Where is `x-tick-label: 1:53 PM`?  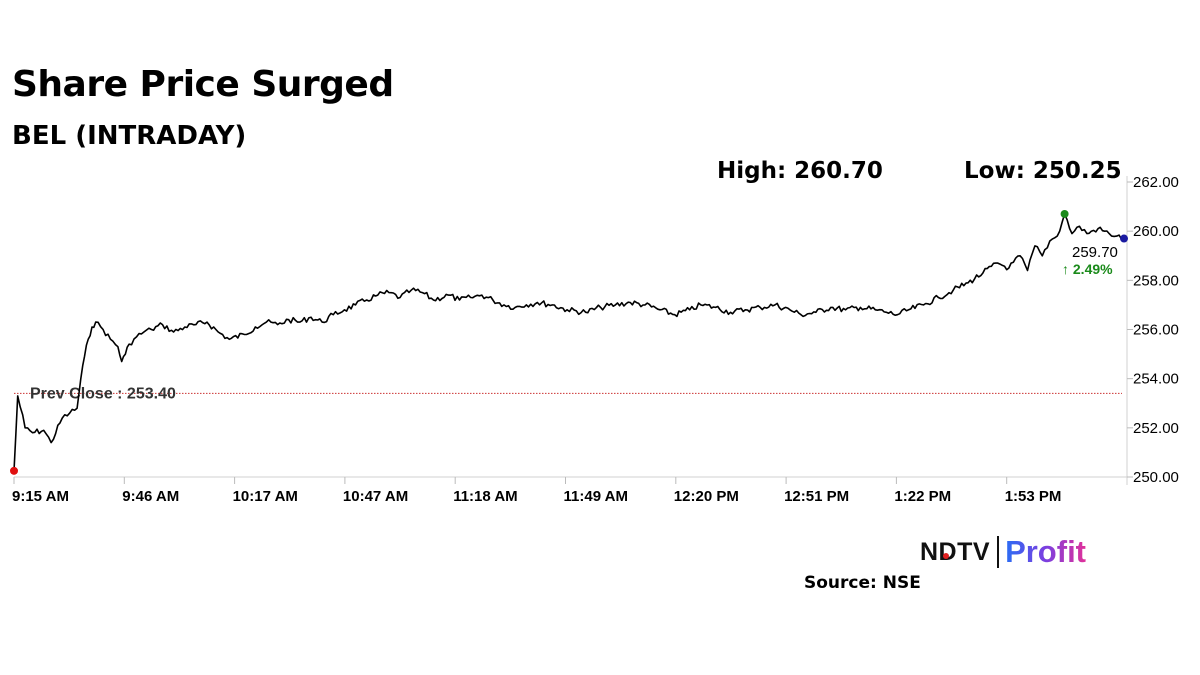
x-tick-label: 1:53 PM is located at coordinates (1033, 496).